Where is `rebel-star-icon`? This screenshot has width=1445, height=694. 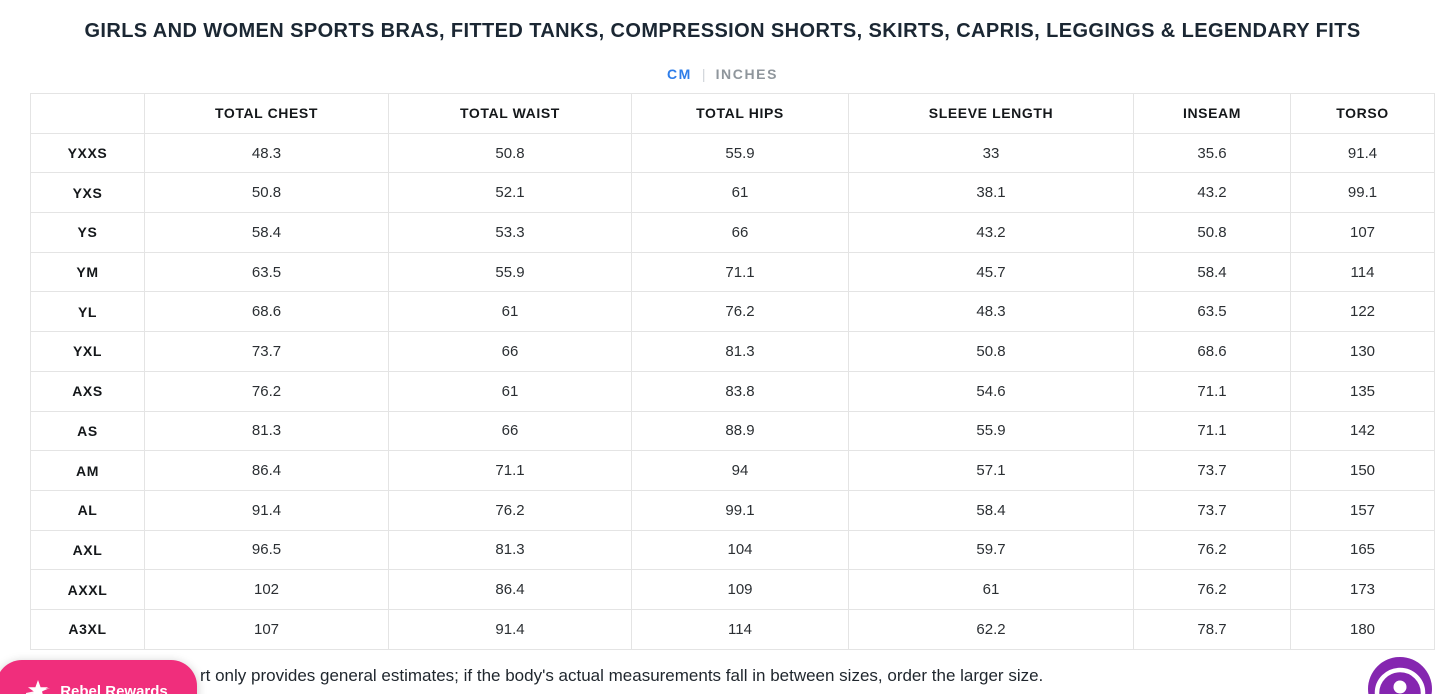
rebel-star-icon is located at coordinates (38, 686).